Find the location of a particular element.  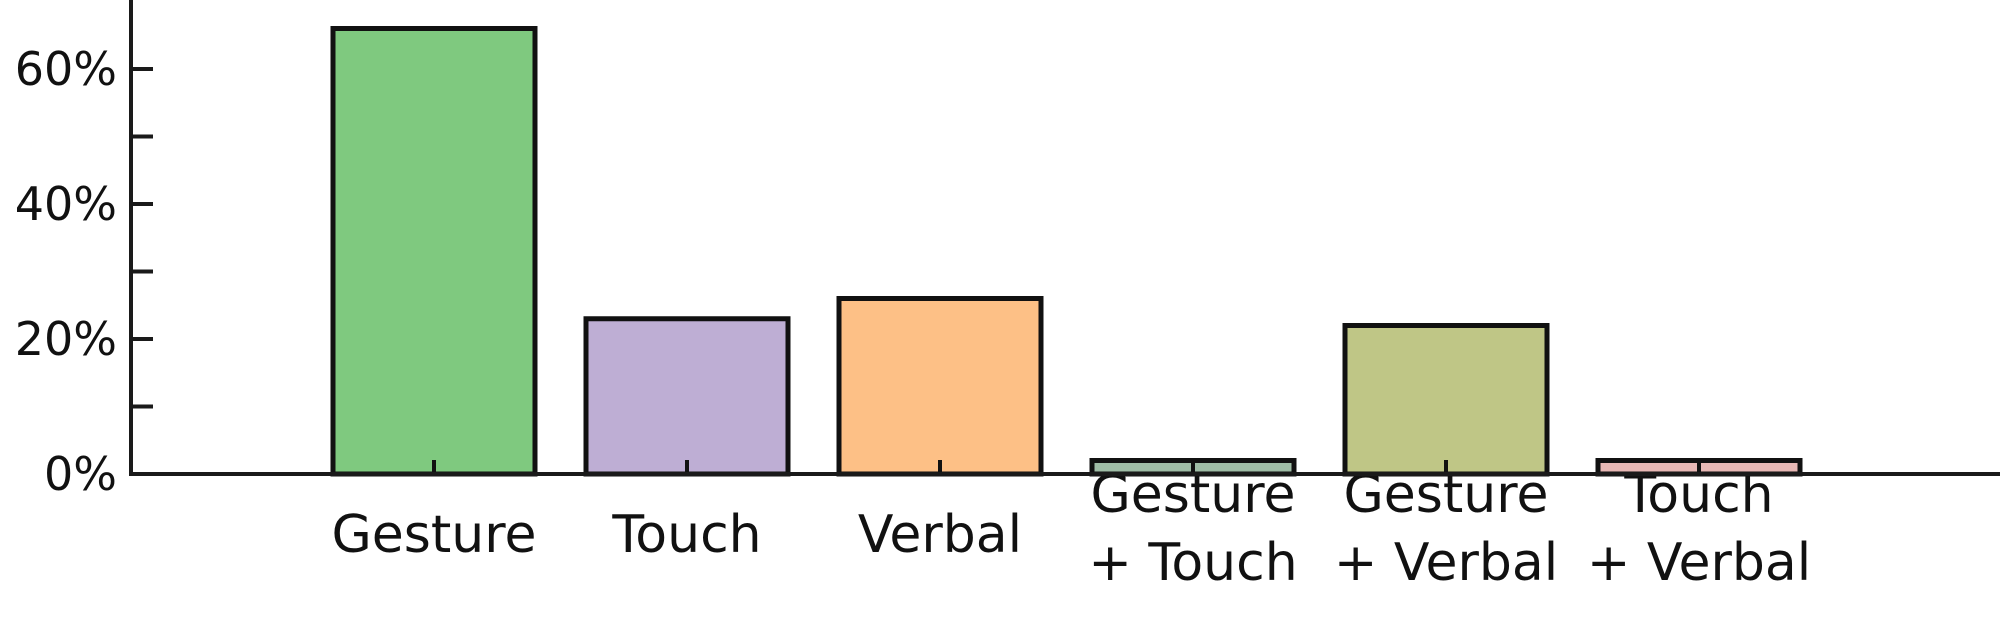

category-label: Gesture is located at coordinates (434, 535).